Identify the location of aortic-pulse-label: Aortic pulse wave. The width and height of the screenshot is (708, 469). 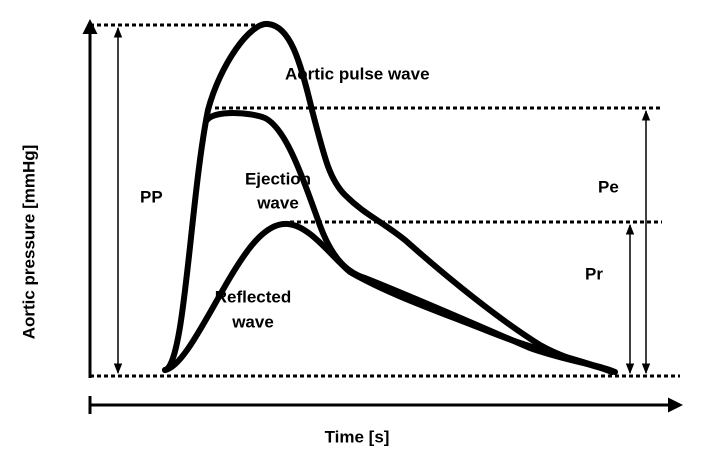
(357, 73).